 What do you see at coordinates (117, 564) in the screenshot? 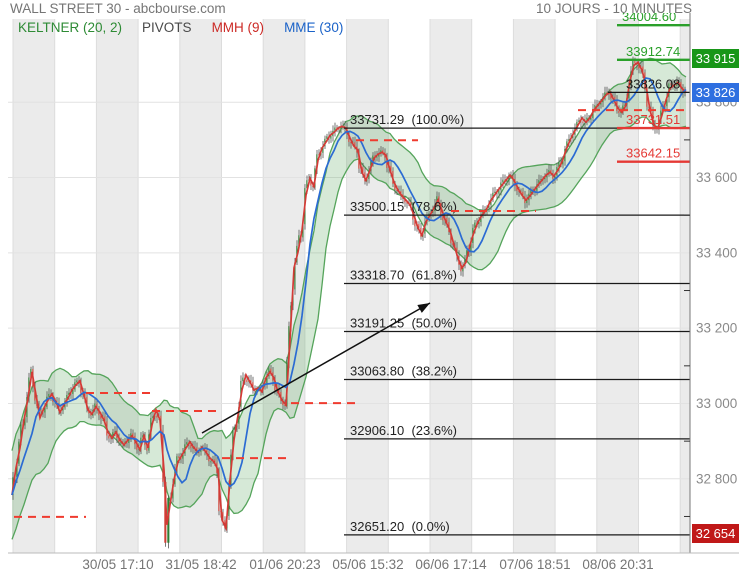
I see `x-axis-label: 30/05 17:10` at bounding box center [117, 564].